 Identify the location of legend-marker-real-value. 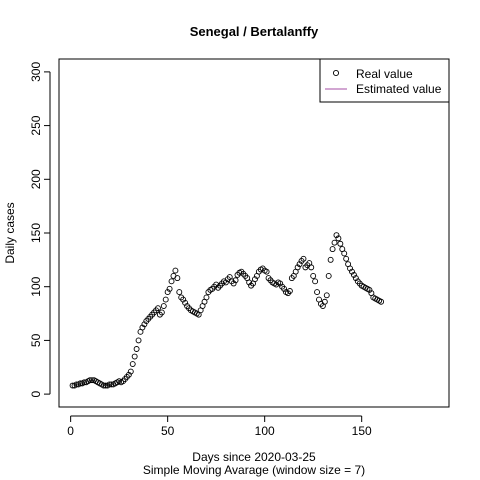
(336, 73).